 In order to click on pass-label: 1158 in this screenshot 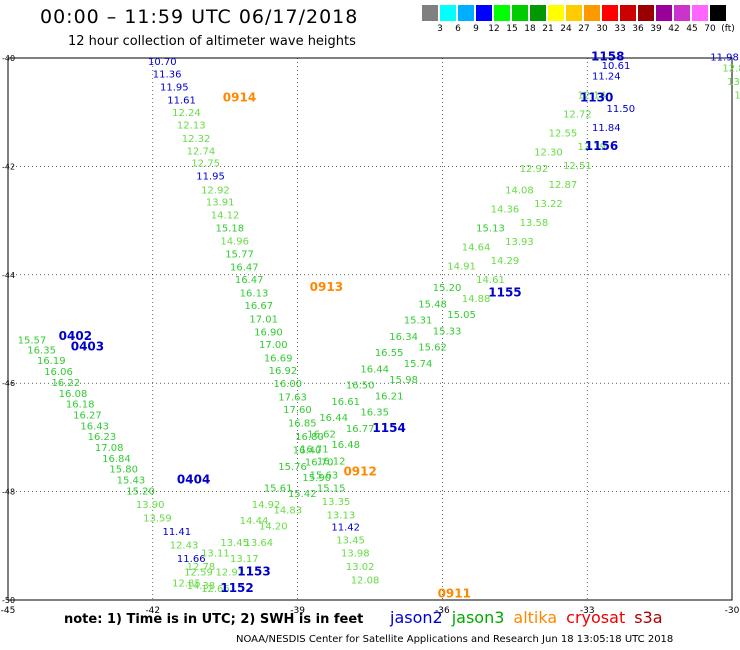, I will do `click(607, 57)`.